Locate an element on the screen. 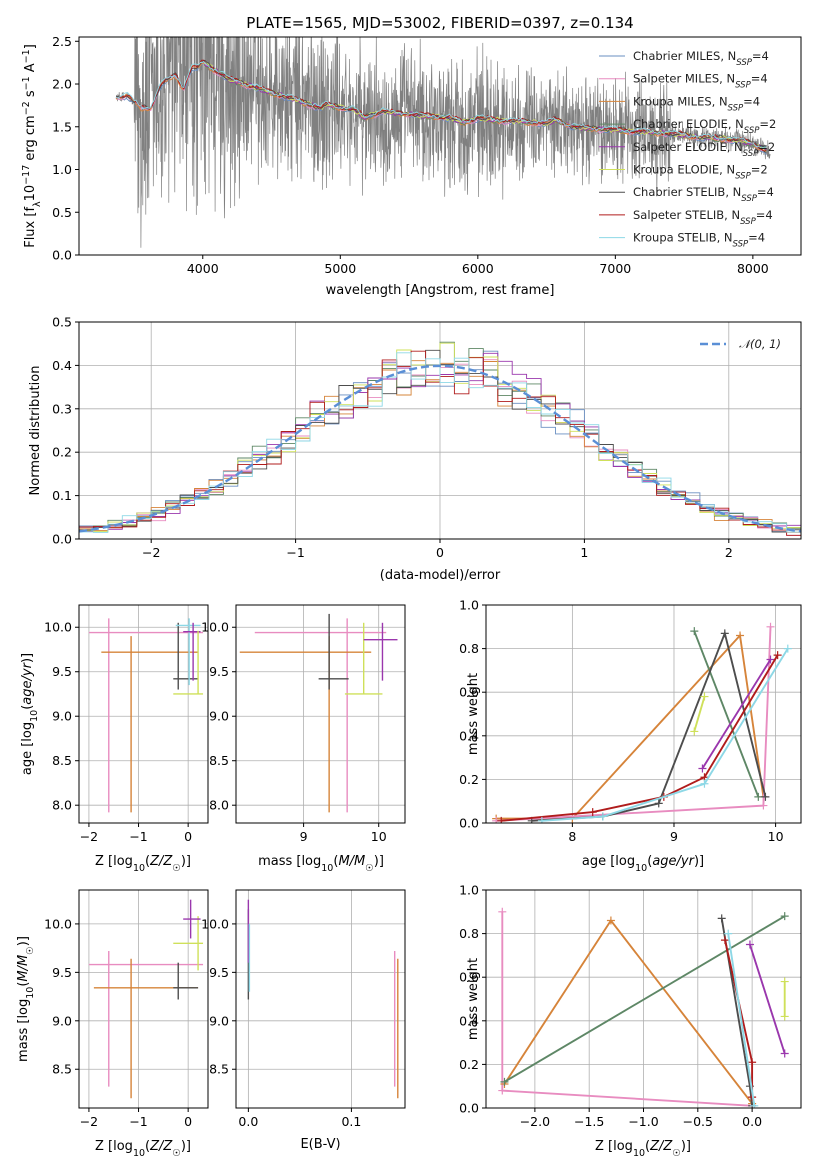 The width and height of the screenshot is (819, 1170). panel-7: 0.0 0.1 8.5 9.0 9.5 10.0 E(B-V) is located at coordinates (303, 1020).